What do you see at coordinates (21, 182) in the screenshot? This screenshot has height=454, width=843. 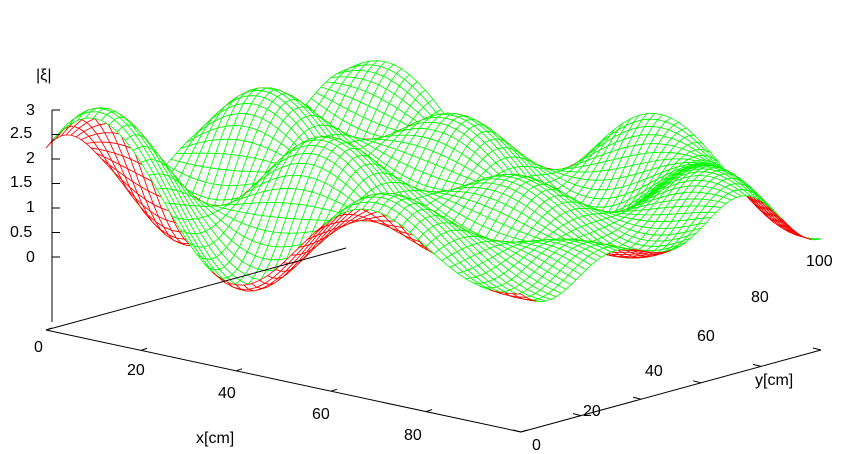 I see `z-tick-1-5: 1.5` at bounding box center [21, 182].